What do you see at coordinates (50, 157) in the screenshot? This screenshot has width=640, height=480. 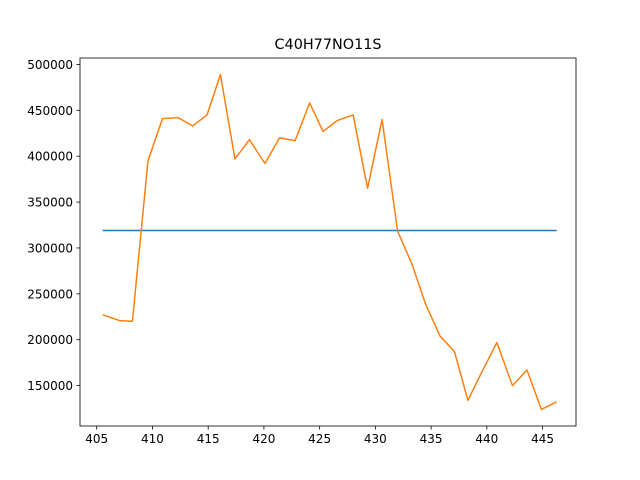 I see `y-tick-label: 400000` at bounding box center [50, 157].